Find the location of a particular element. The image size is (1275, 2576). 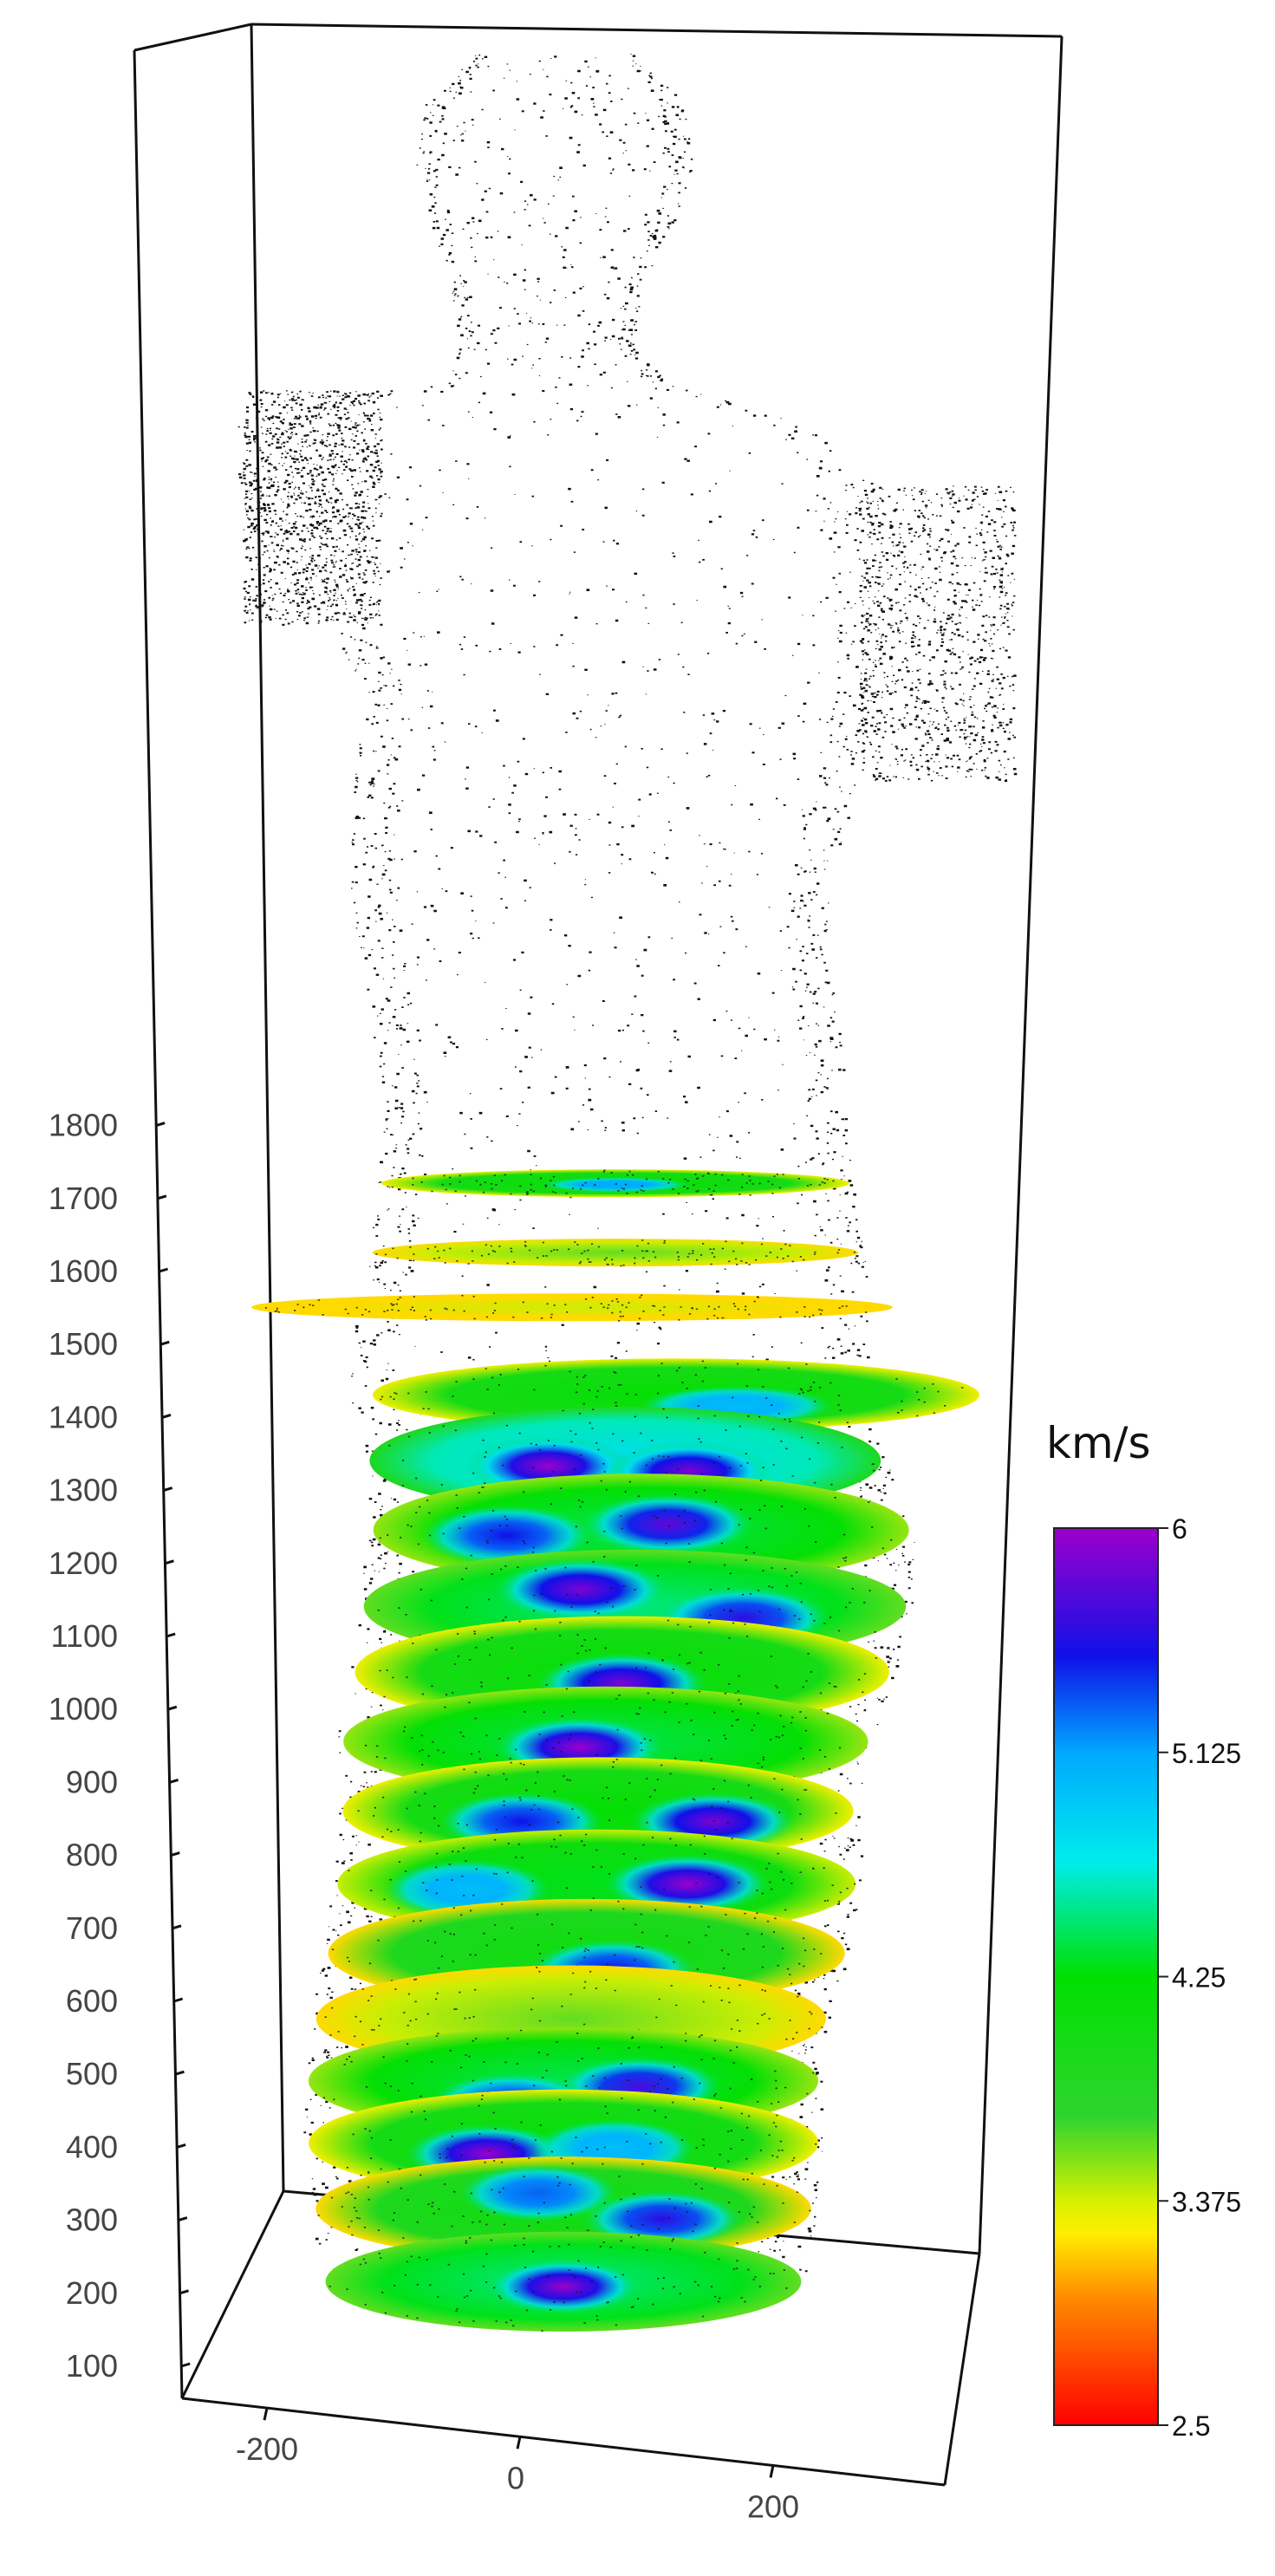

z-tick-label: 400 is located at coordinates (92, 2146).